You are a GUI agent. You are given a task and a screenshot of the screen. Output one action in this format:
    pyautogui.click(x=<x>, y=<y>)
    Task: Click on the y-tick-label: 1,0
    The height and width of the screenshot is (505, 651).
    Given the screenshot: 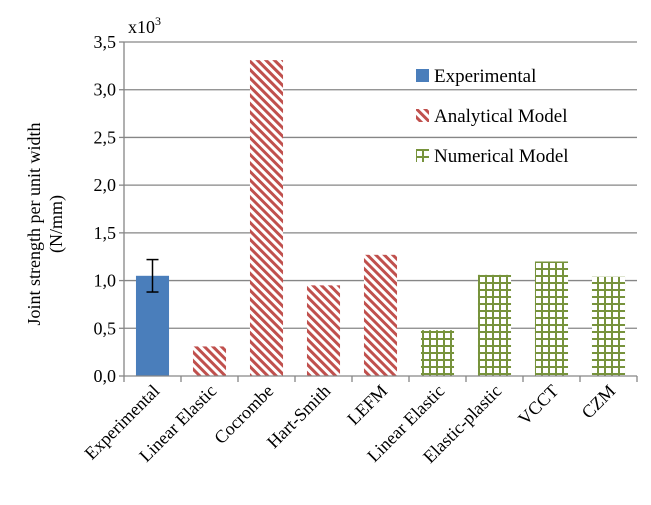 What is the action you would take?
    pyautogui.click(x=105, y=281)
    